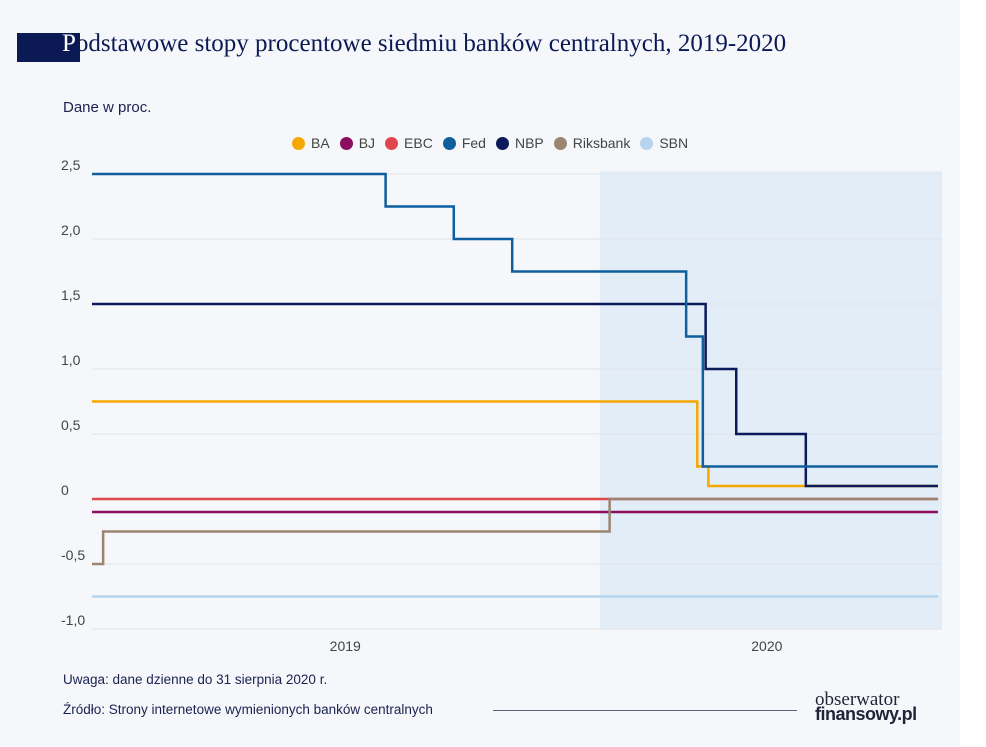  Describe the element at coordinates (69, 43) in the screenshot. I see `title-first-letter: P` at that location.